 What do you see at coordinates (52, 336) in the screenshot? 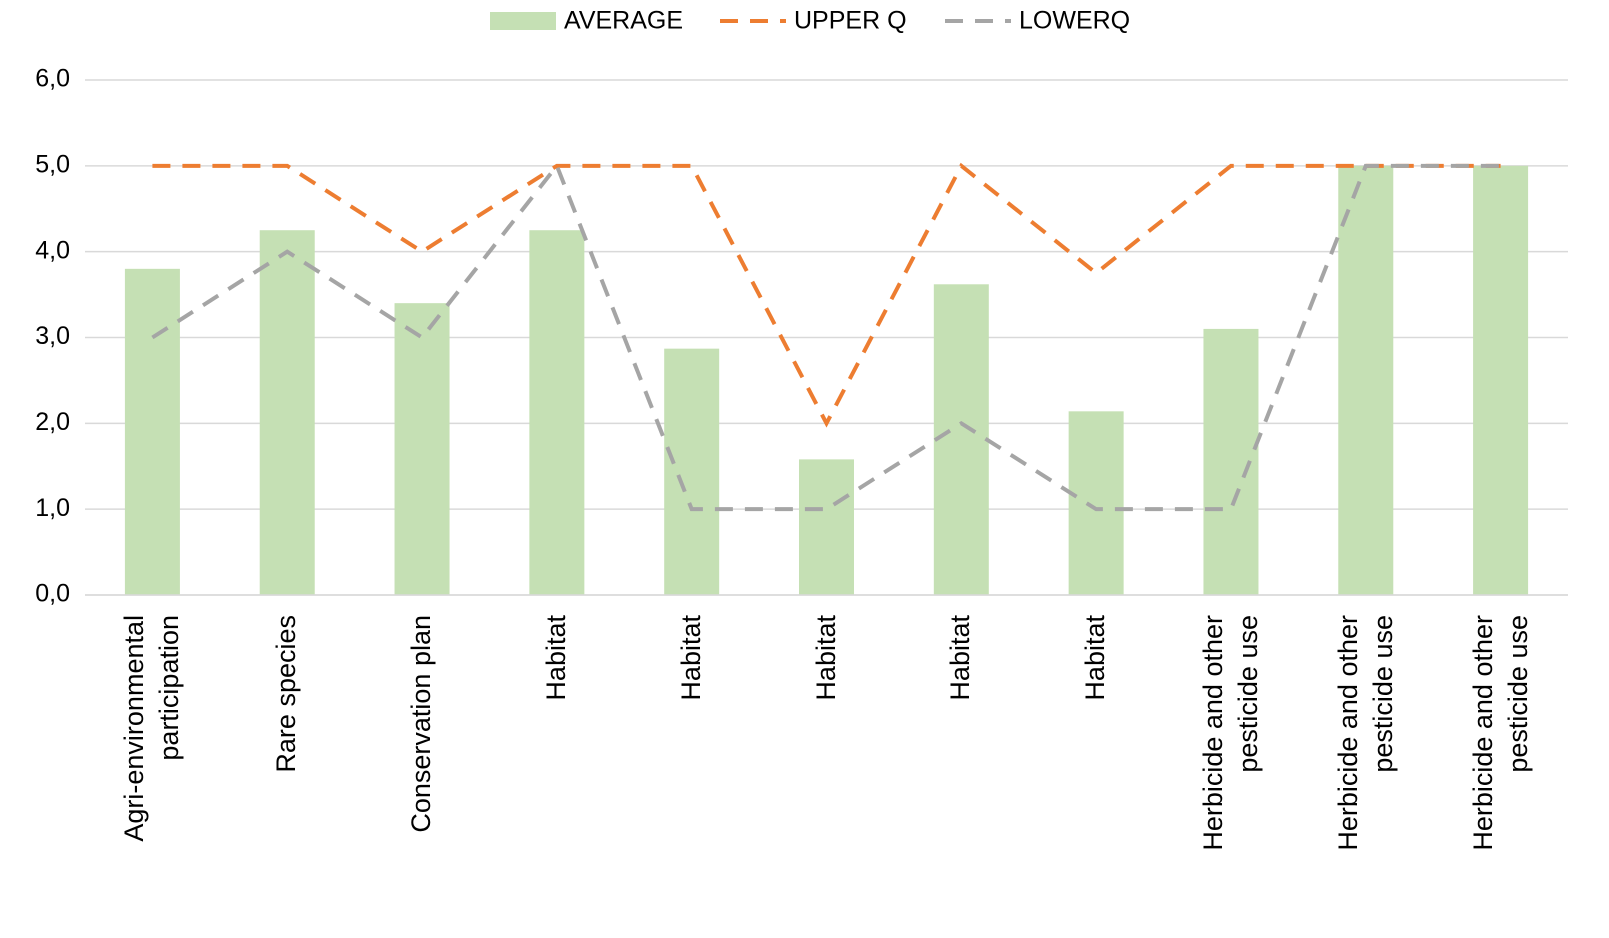
I see `y-tick-label: 3,0` at bounding box center [52, 336].